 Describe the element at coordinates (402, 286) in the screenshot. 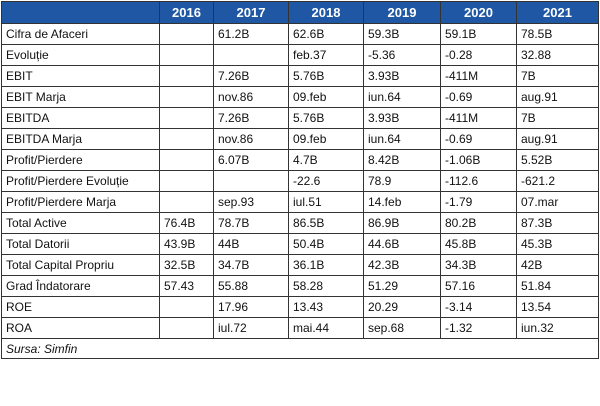

I see `value-cell: 51.29` at that location.